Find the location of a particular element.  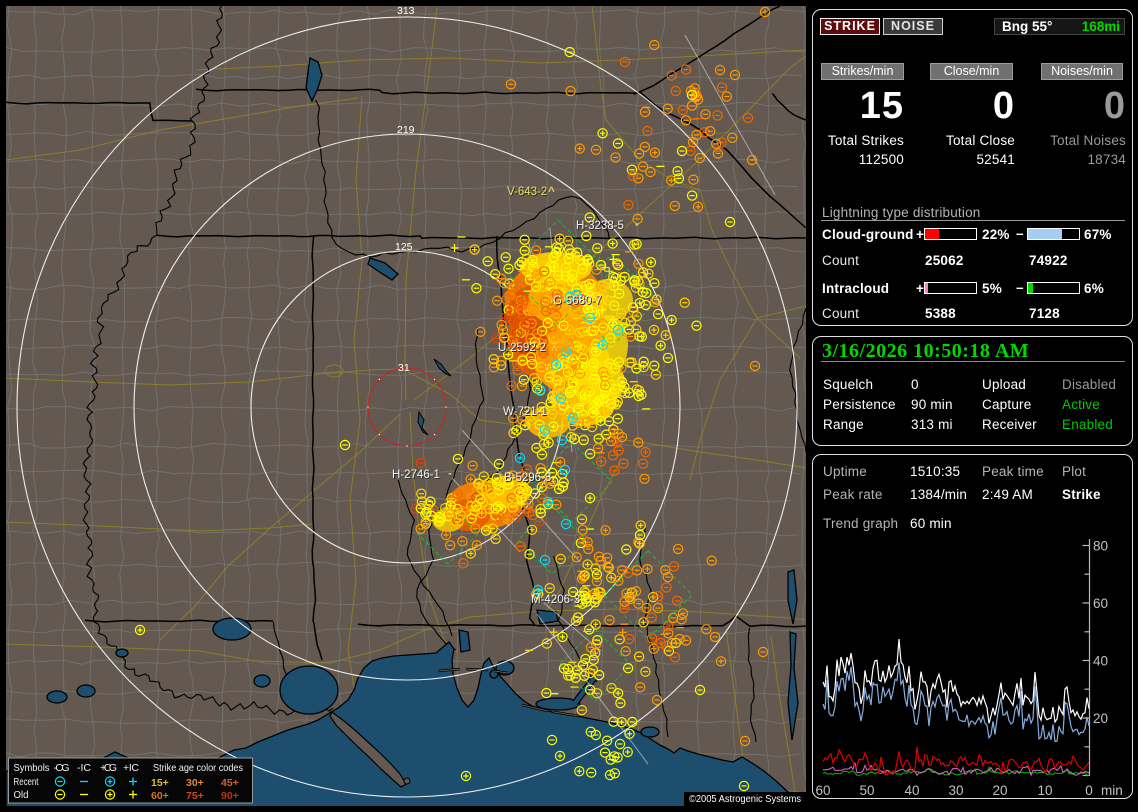

svg-text: 10 is located at coordinates (1044, 790).